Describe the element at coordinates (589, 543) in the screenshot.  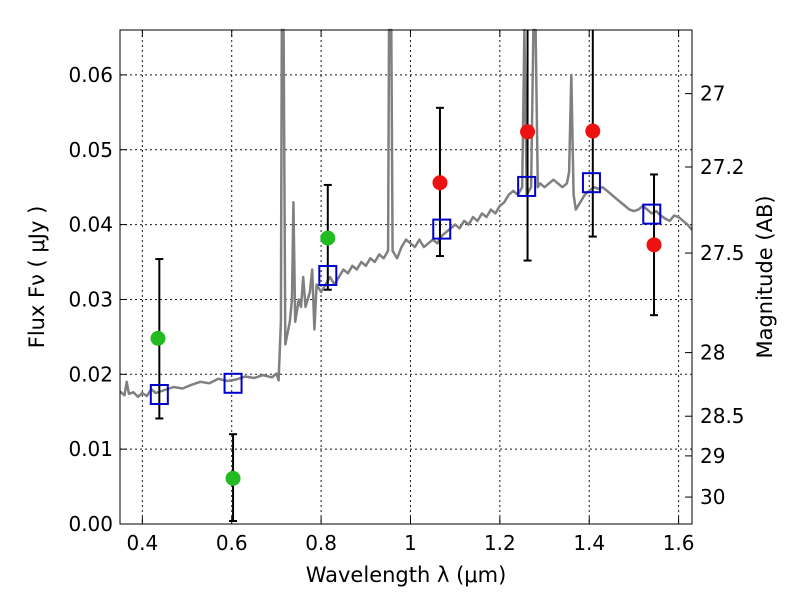
I see `x-tick-label: 1.4` at that location.